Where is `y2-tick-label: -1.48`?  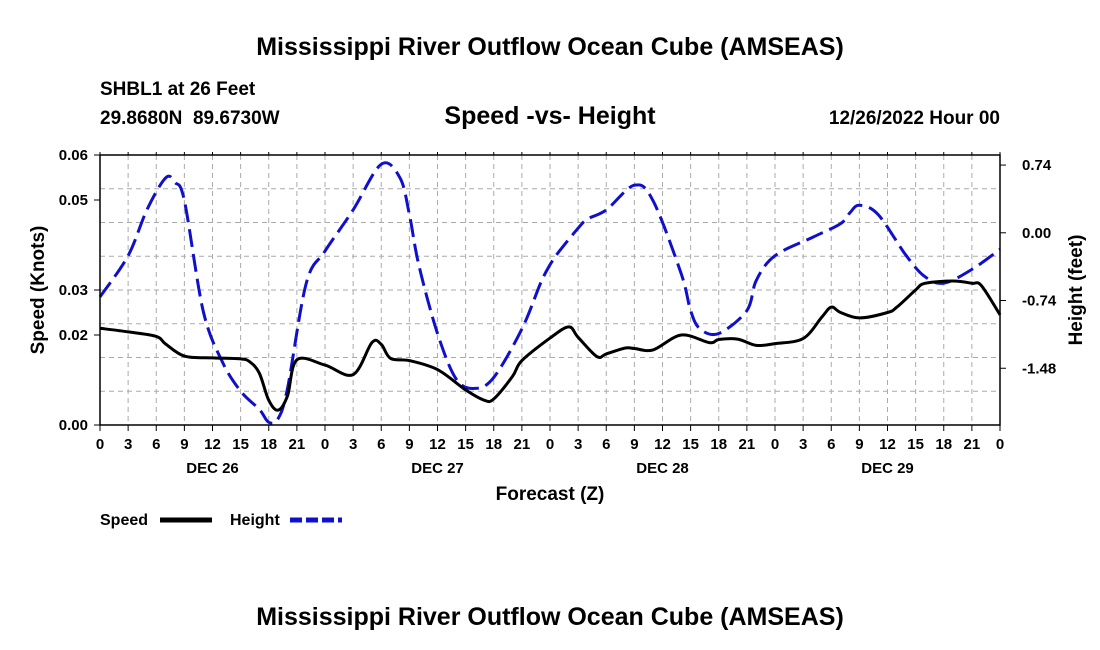
y2-tick-label: -1.48 is located at coordinates (1039, 368).